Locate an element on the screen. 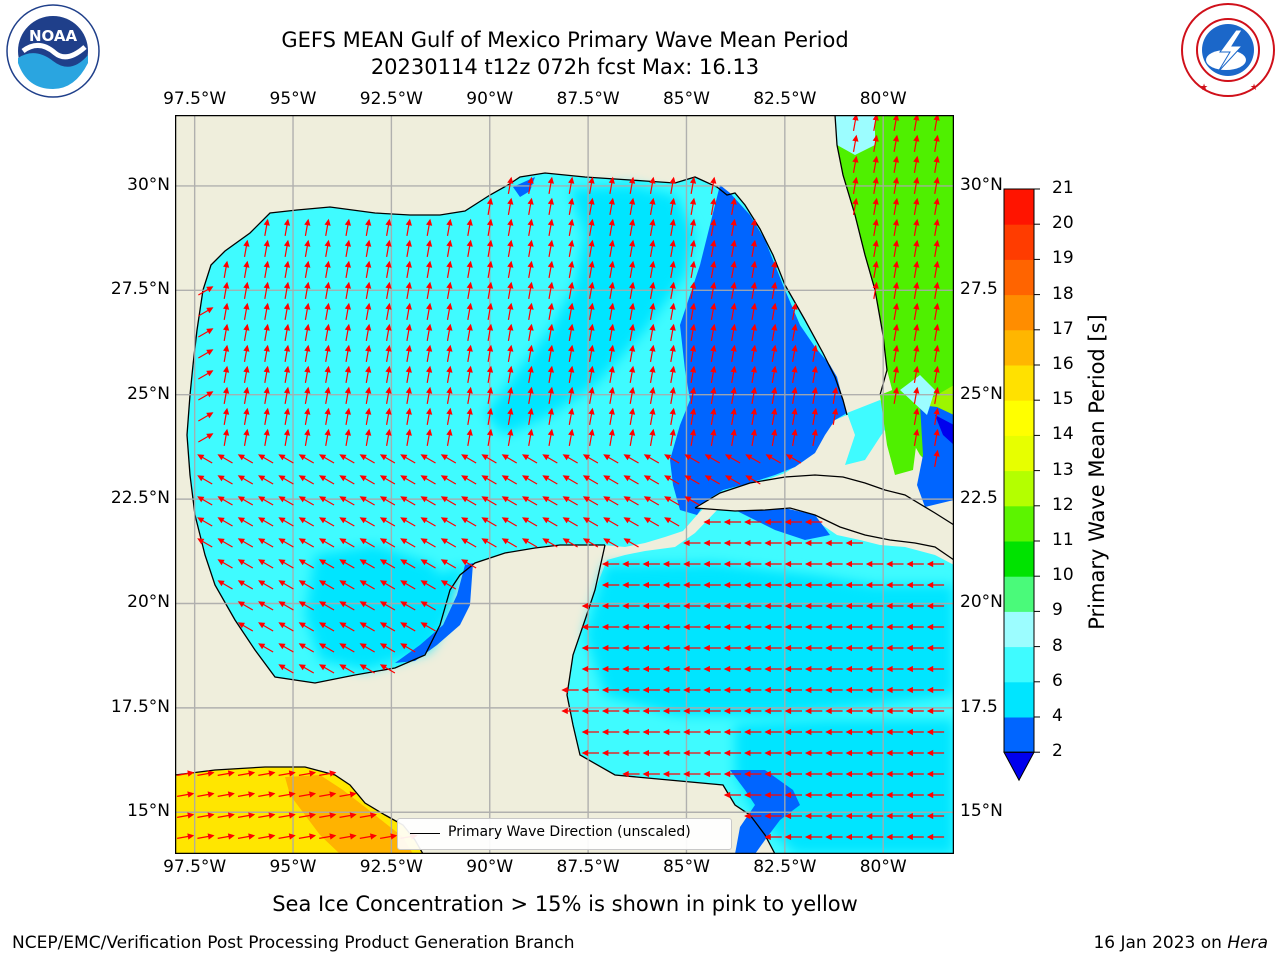  colorbar-title: Primary Wave Mean Period [s] is located at coordinates (1097, 472).